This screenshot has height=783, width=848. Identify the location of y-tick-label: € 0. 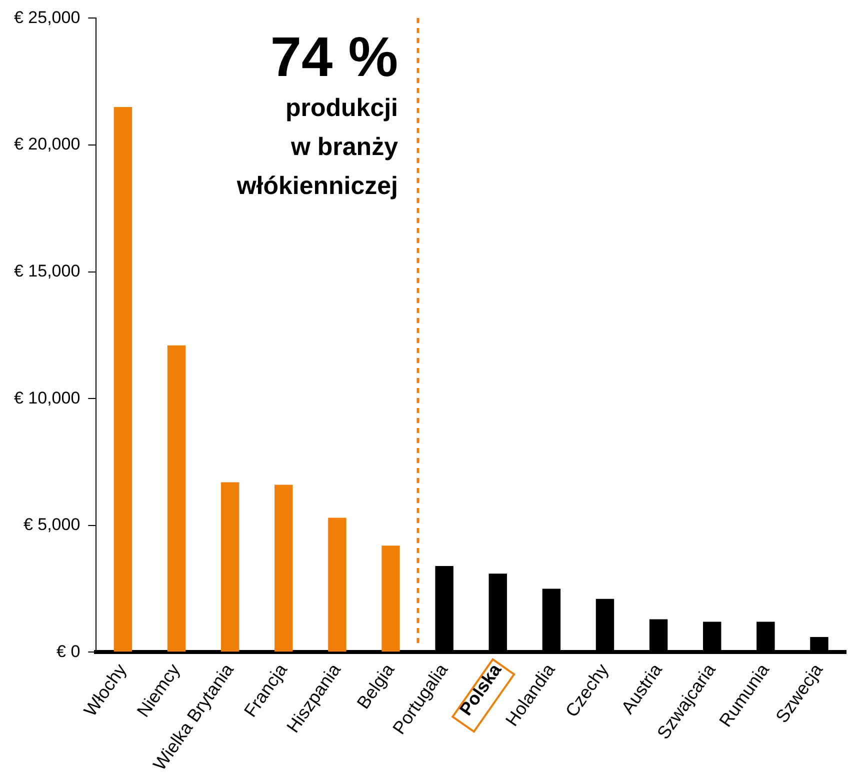
(68, 651).